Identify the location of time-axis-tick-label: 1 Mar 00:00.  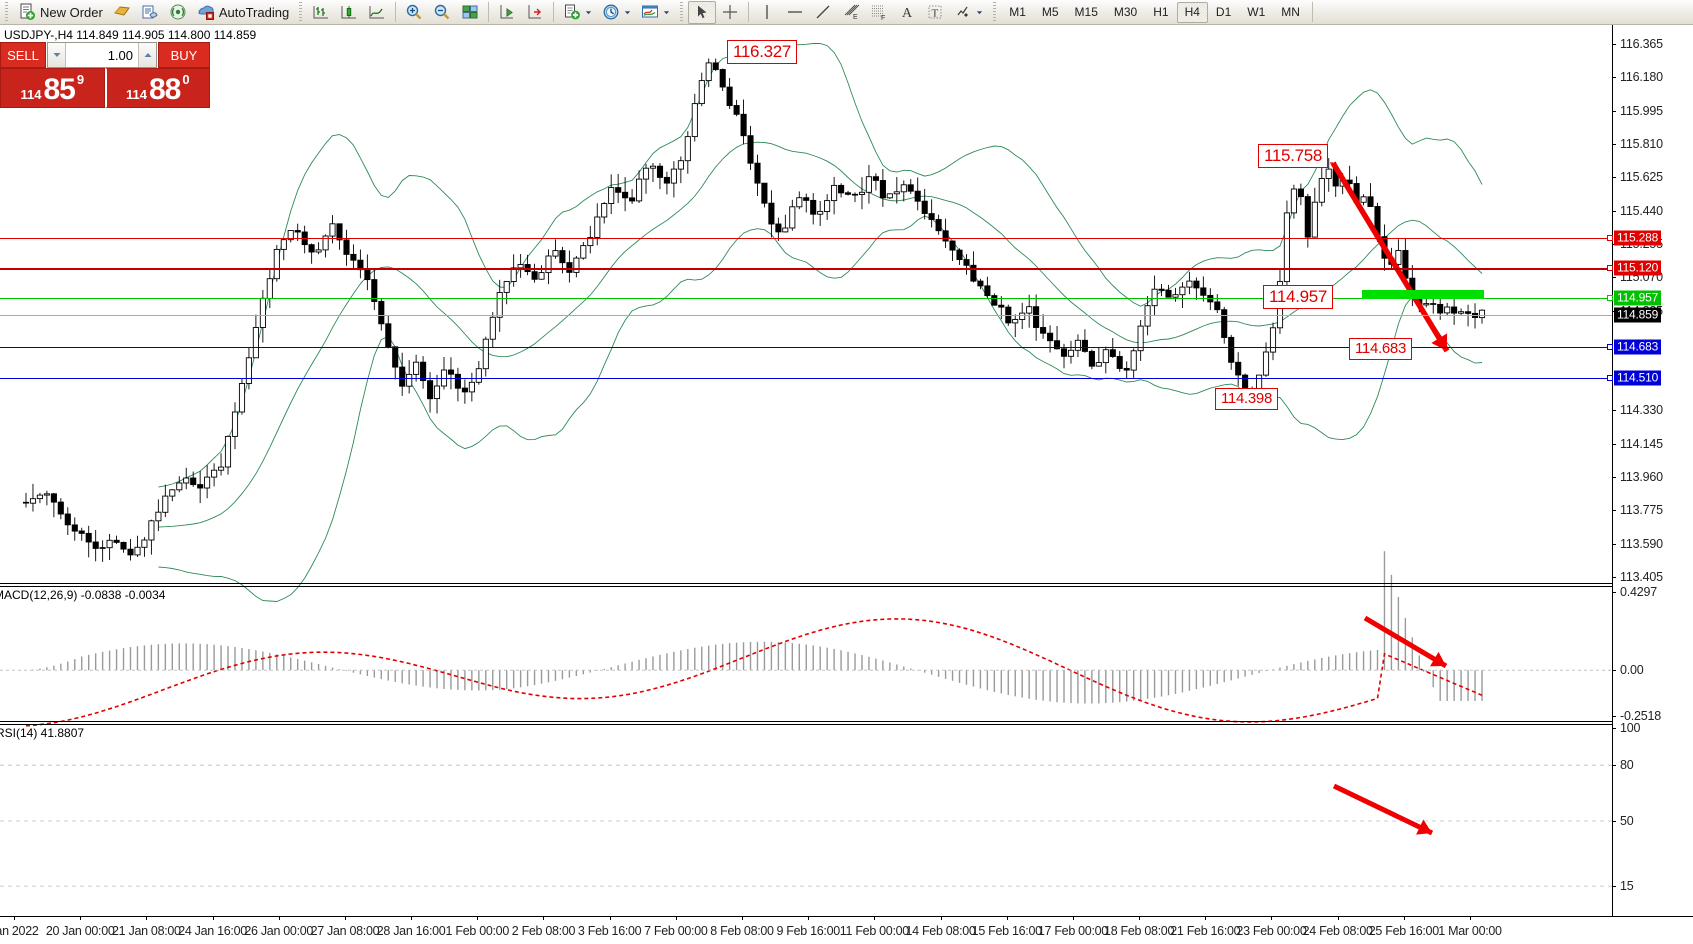
(1470, 931).